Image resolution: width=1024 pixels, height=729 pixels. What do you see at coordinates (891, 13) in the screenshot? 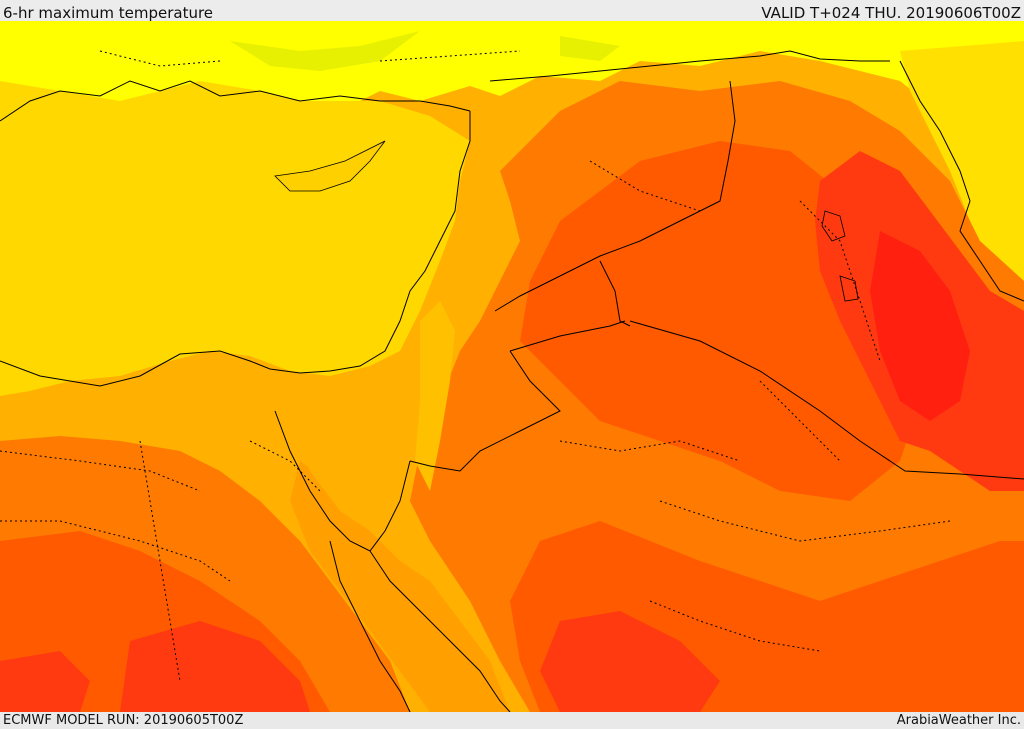
I see `valid-time: VALID T+024 THU. 20190606T00Z` at bounding box center [891, 13].